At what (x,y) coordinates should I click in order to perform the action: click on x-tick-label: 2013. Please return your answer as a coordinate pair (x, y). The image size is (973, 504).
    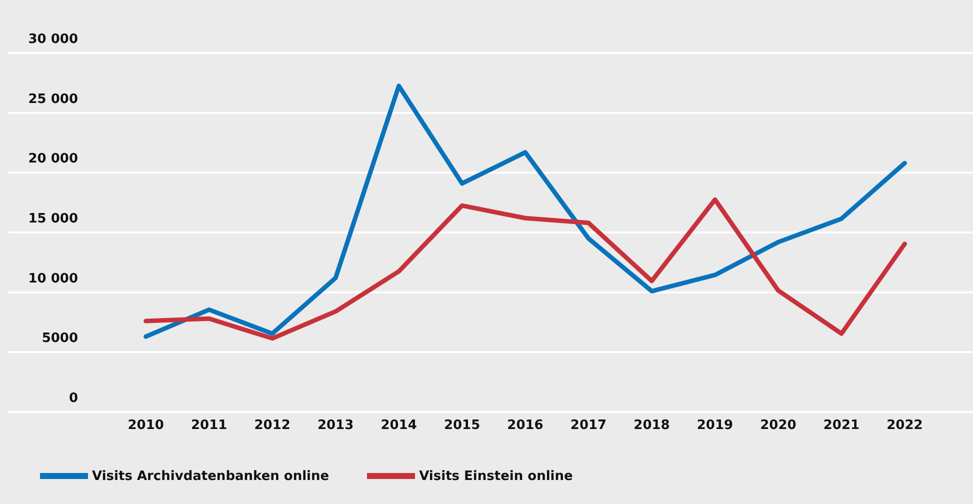
    Looking at the image, I should click on (335, 426).